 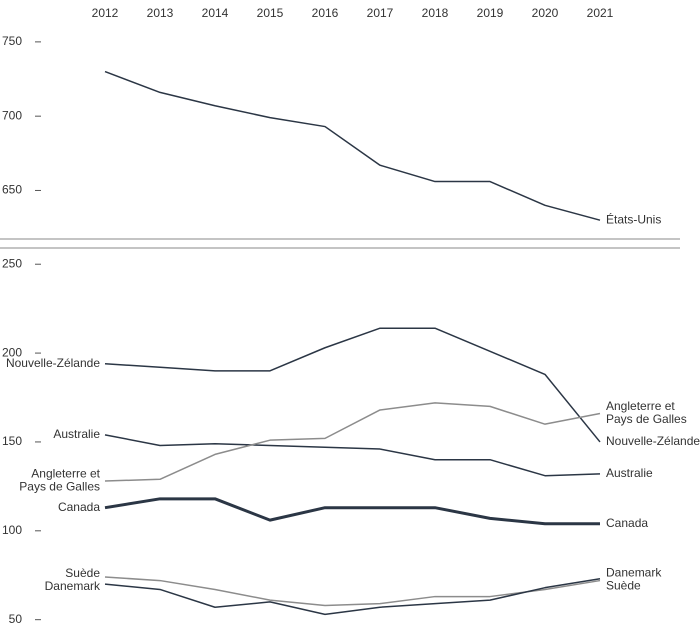 I want to click on y-tick-label: 50, so click(x=16, y=618).